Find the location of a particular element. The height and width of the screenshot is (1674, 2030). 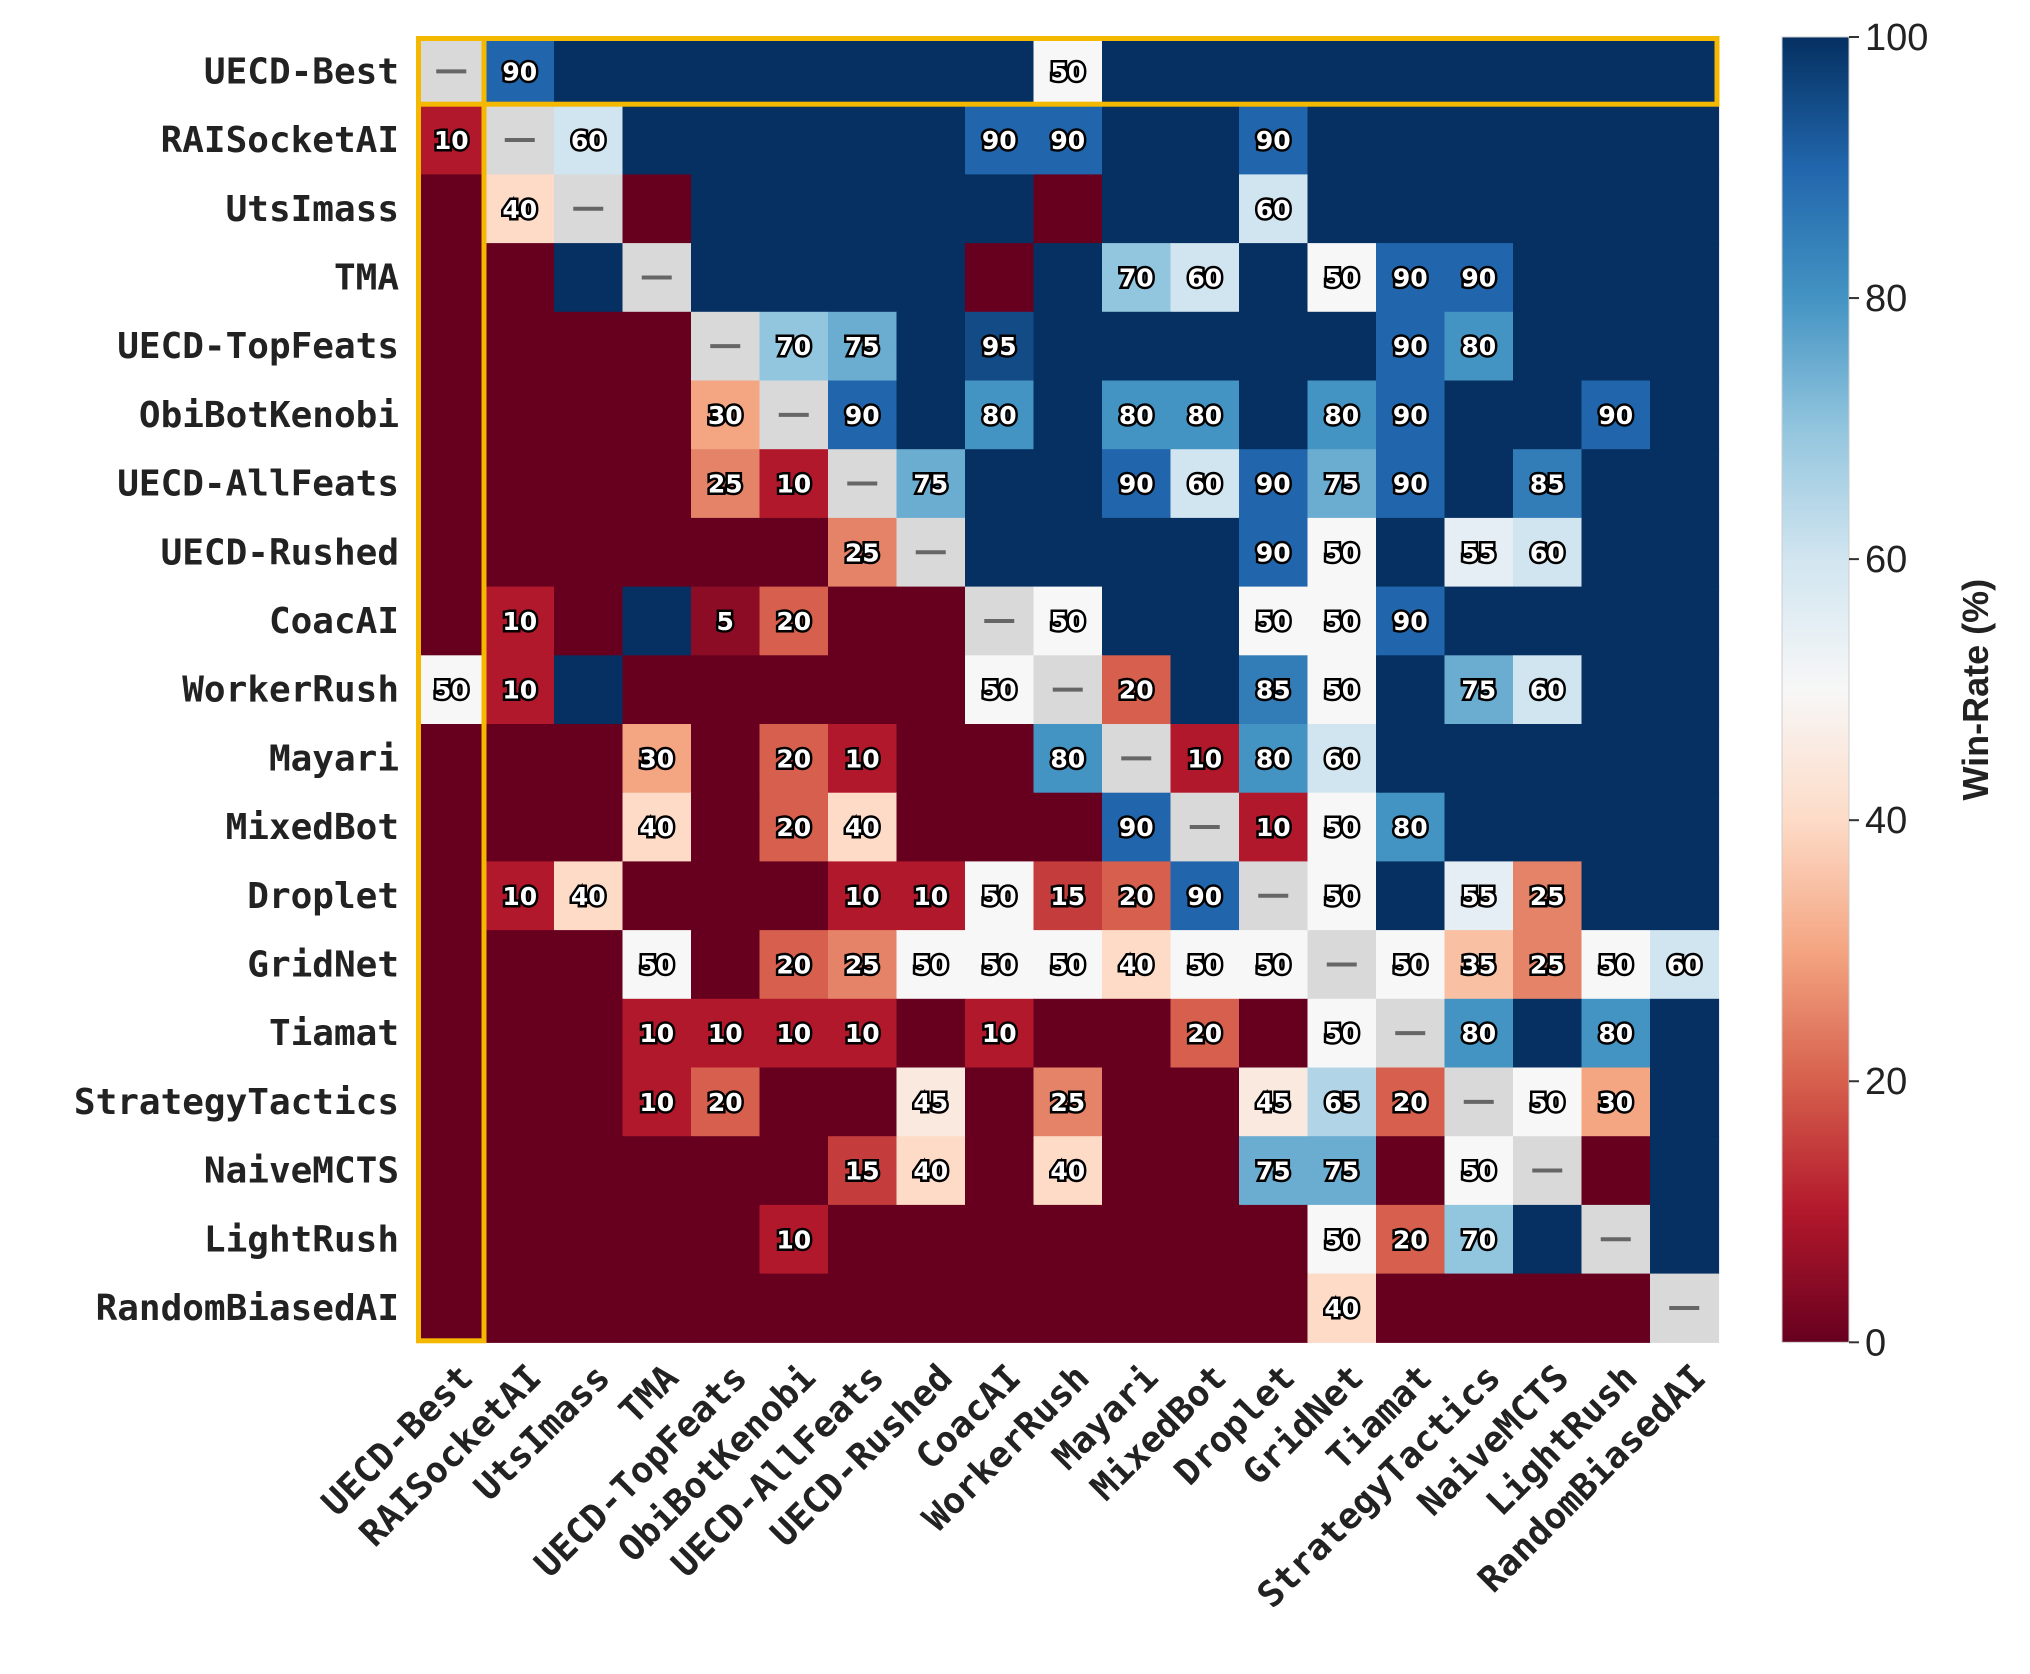

cell-value-label: 55 is located at coordinates (1478, 896).